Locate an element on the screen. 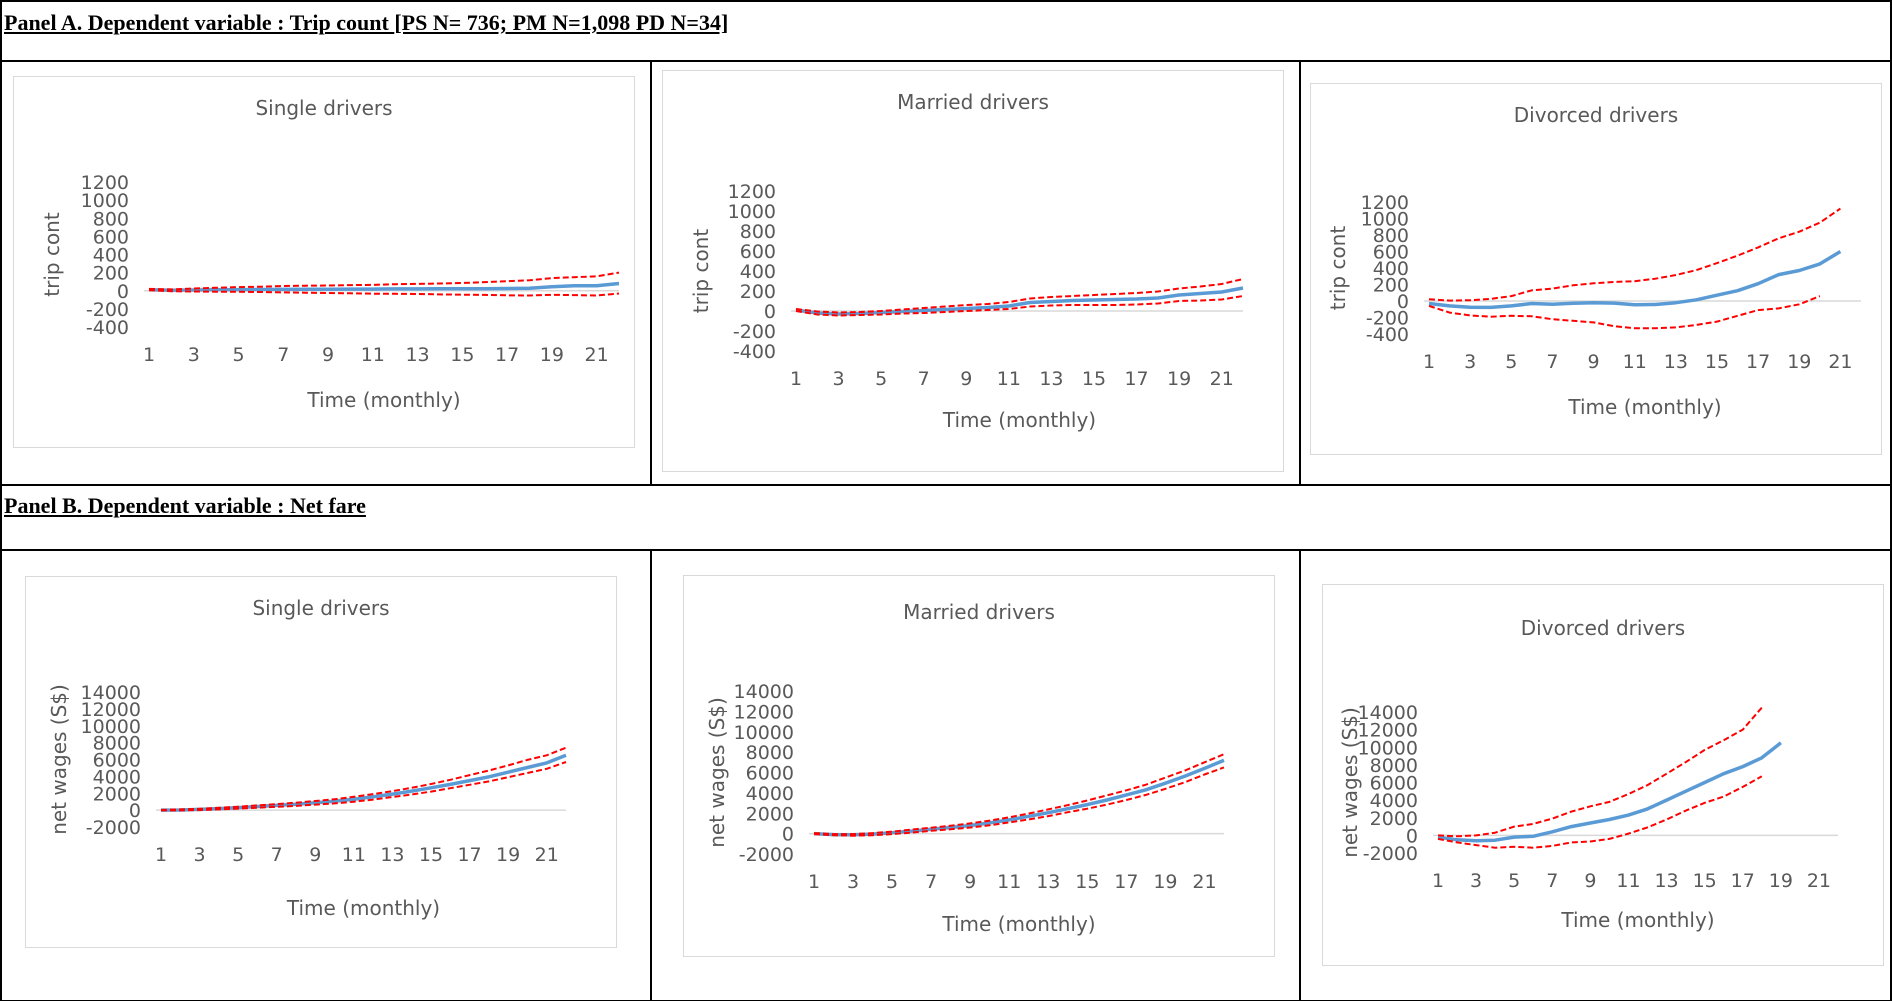 The width and height of the screenshot is (1892, 1001). chart-title: Divorced drivers is located at coordinates (1603, 628).